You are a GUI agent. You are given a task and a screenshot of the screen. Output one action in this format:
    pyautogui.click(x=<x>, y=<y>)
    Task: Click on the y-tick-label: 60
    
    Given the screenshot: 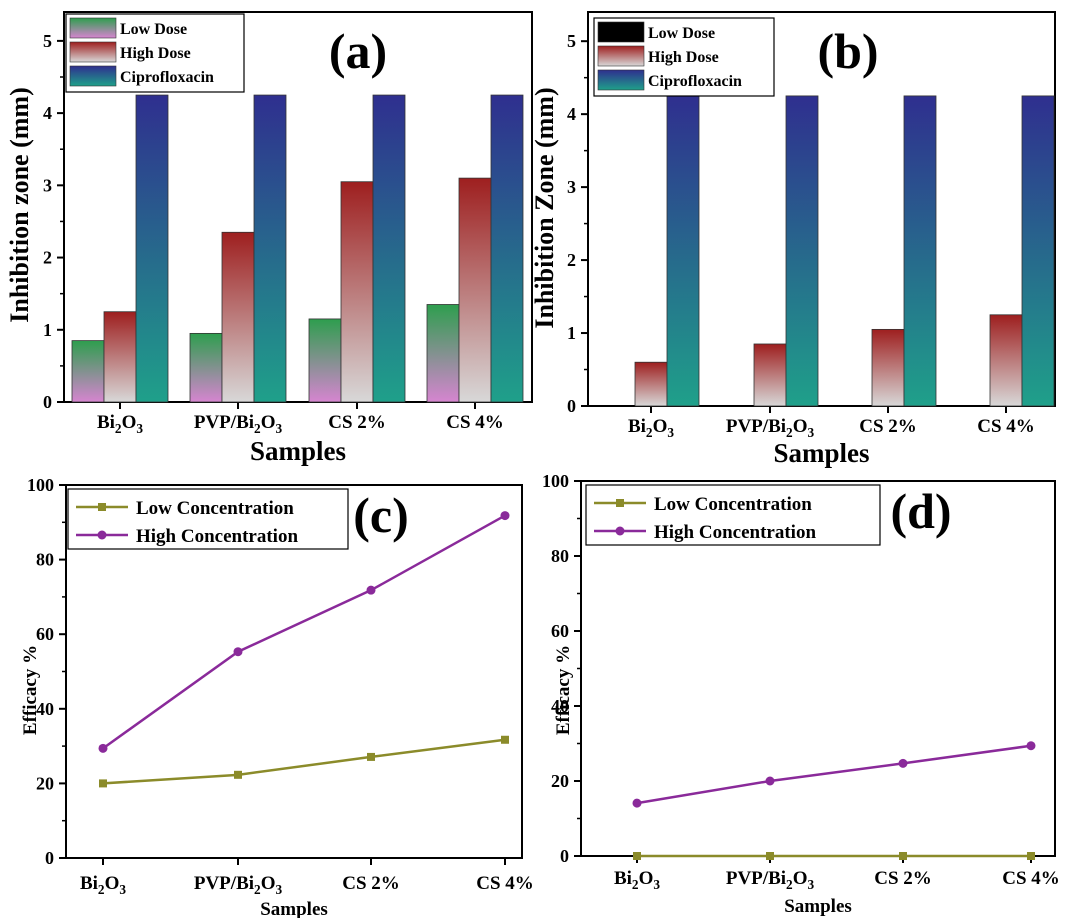 What is the action you would take?
    pyautogui.click(x=560, y=631)
    